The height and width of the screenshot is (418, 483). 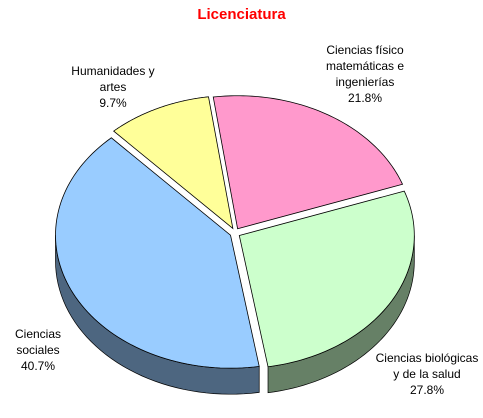 I want to click on value-label: 9.7%, so click(x=113, y=103).